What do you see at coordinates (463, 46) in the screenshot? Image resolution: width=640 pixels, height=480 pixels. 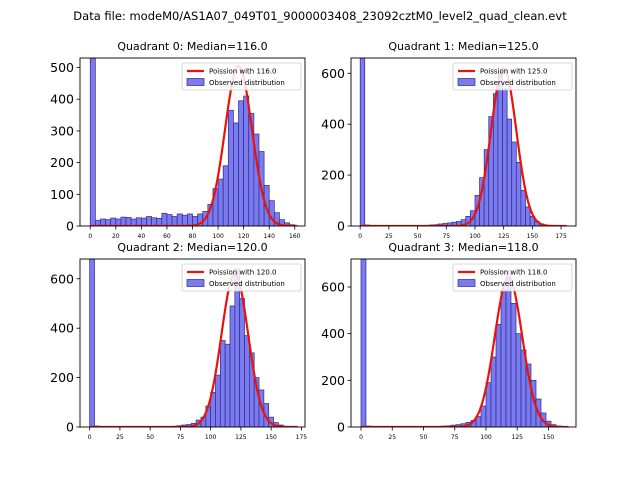 I see `chart-title: Quadrant 1: Median=125.0` at bounding box center [463, 46].